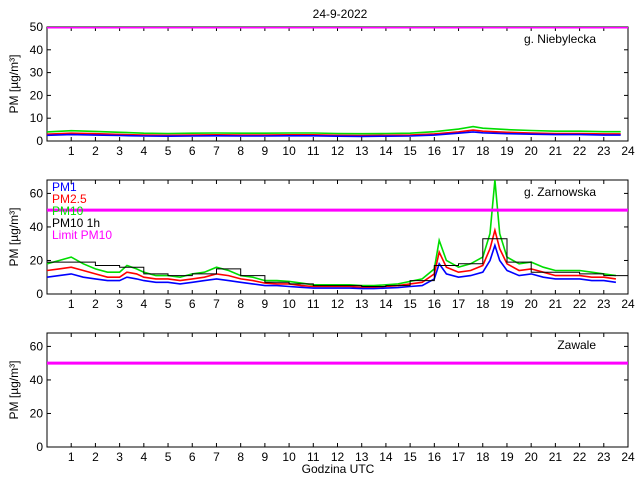  Describe the element at coordinates (338, 469) in the screenshot. I see `x-axis-label: Godzina UTC` at that location.